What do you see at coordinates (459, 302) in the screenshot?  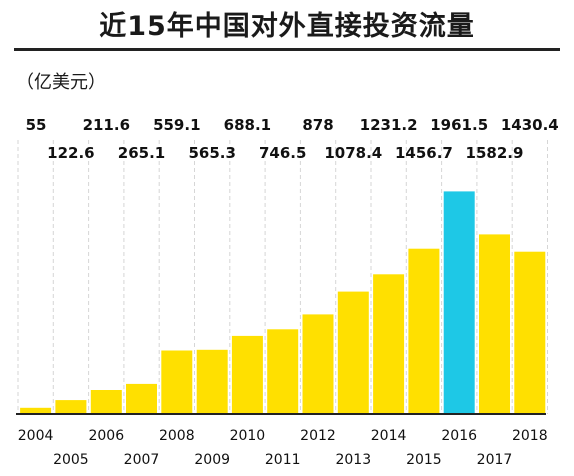 I see `bar-2016` at bounding box center [459, 302].